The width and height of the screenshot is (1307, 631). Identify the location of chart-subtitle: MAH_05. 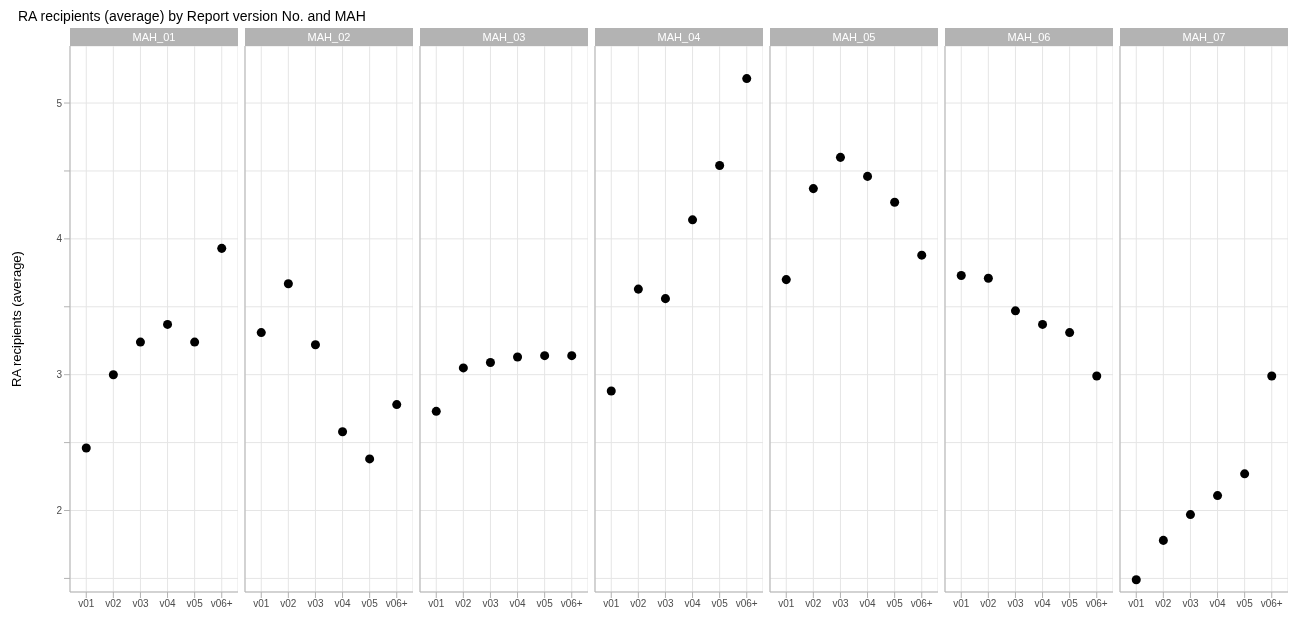
(854, 37).